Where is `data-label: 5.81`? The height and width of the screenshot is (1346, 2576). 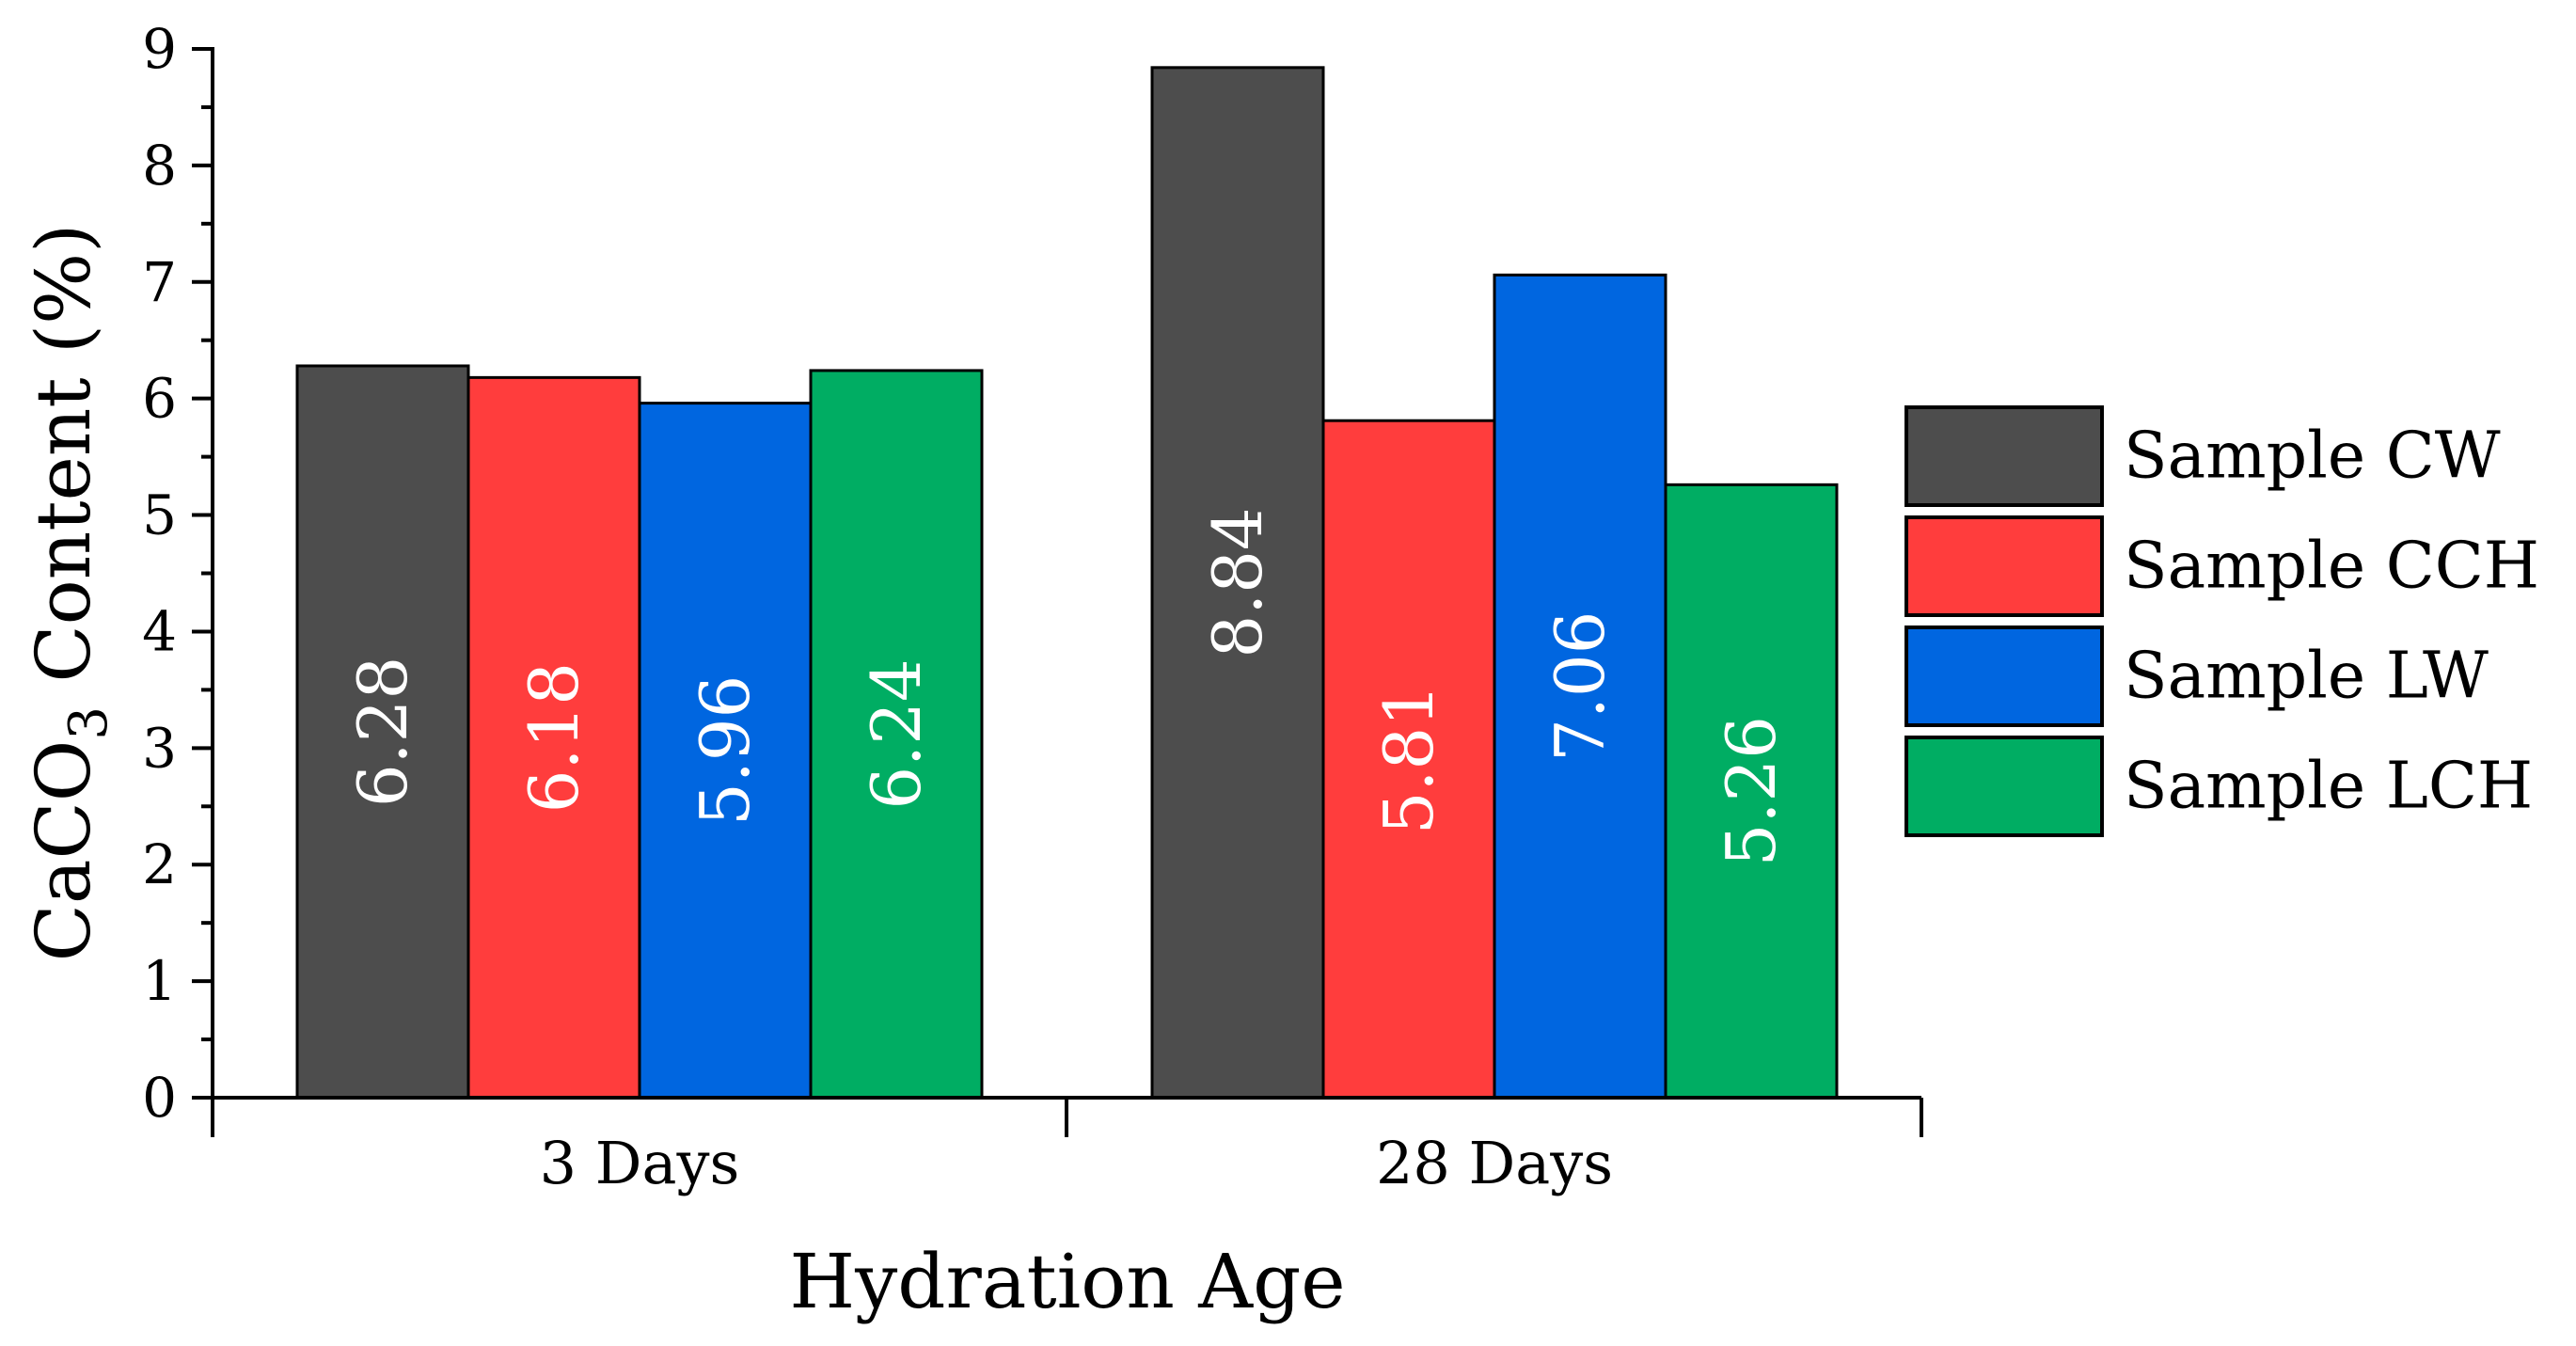 data-label: 5.81 is located at coordinates (1408, 759).